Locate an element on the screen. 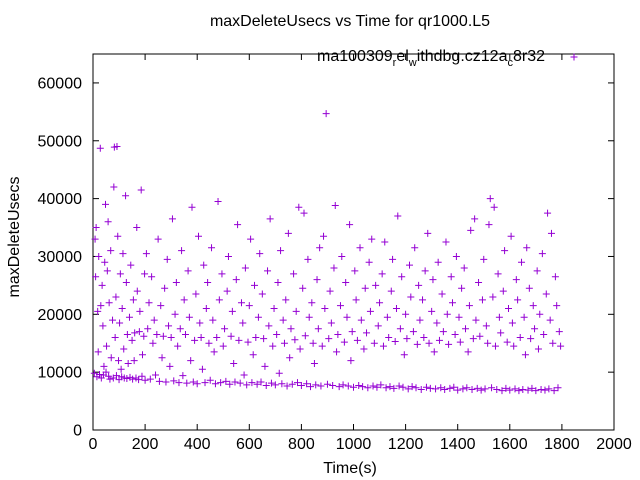 This screenshot has height=480, width=640. x-tick-label: 1400 is located at coordinates (458, 444).